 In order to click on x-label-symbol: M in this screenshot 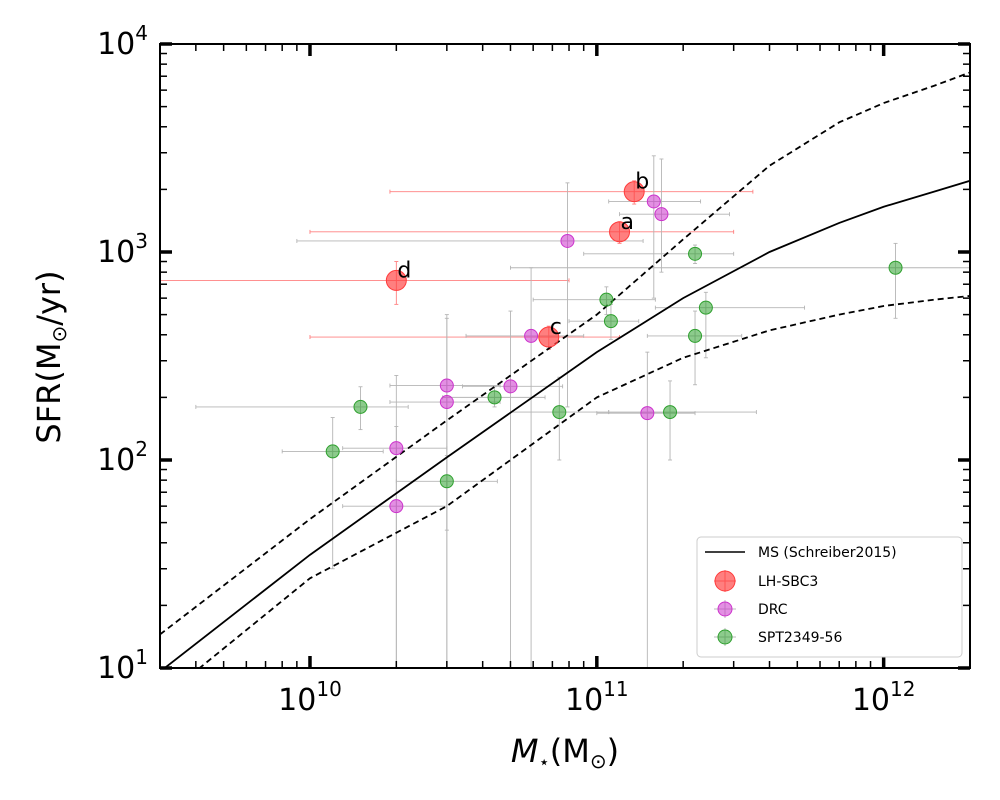, I will do `click(525, 751)`.